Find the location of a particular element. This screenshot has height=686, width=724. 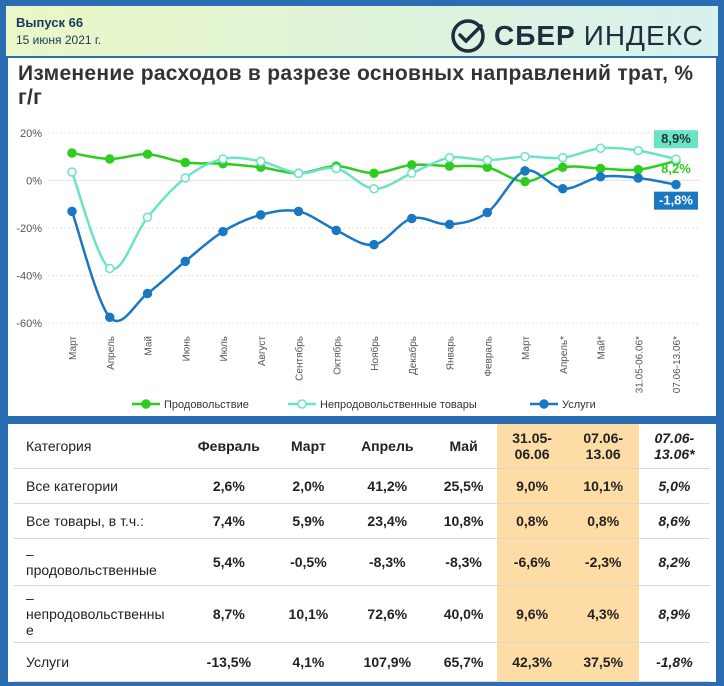

row-value-cell: 5,0% is located at coordinates (674, 486).